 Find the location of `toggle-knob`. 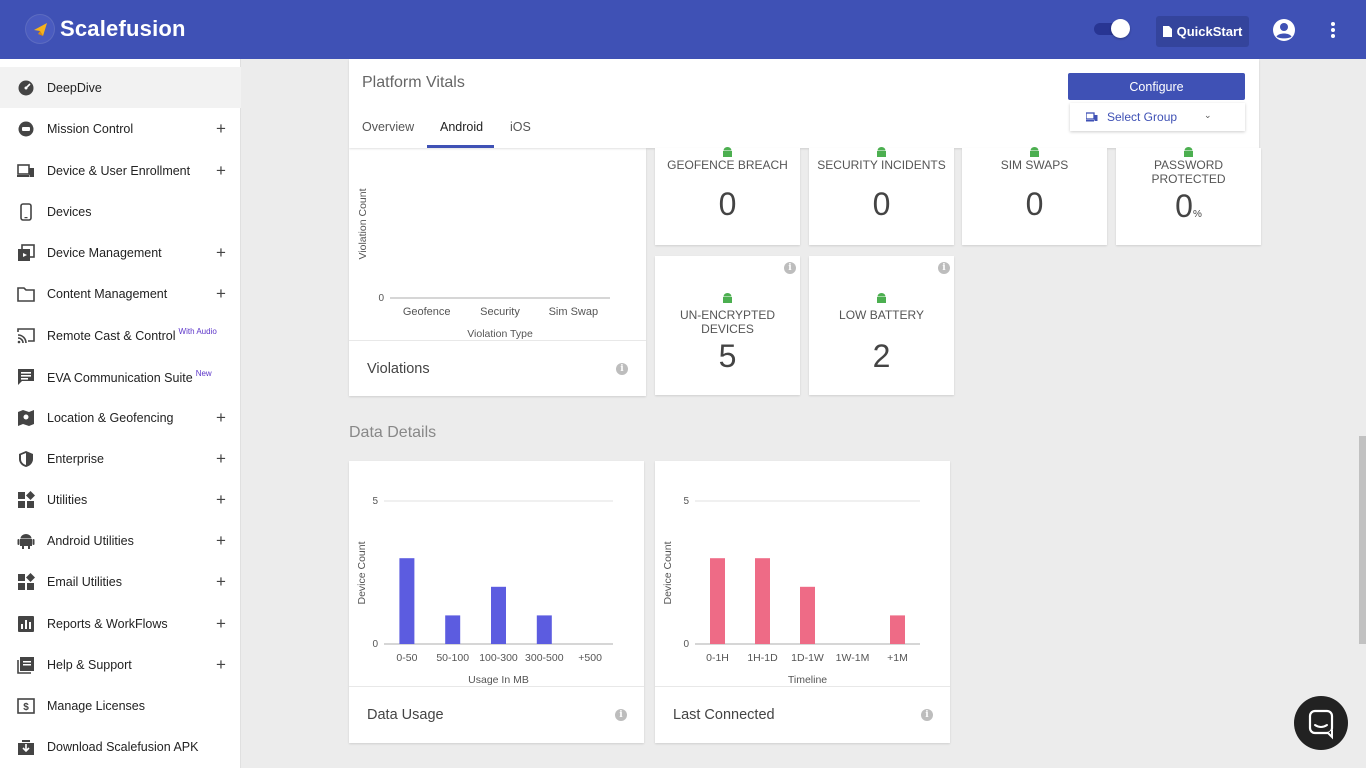

toggle-knob is located at coordinates (1120, 28).